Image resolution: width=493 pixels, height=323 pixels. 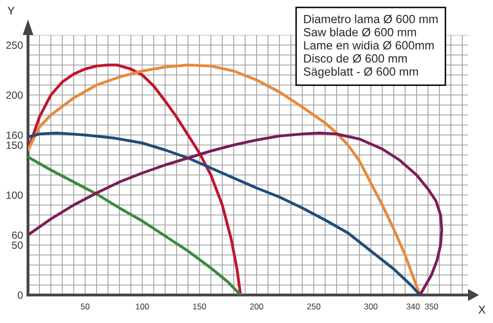 I want to click on y-tick-label: 0, so click(x=20, y=295).